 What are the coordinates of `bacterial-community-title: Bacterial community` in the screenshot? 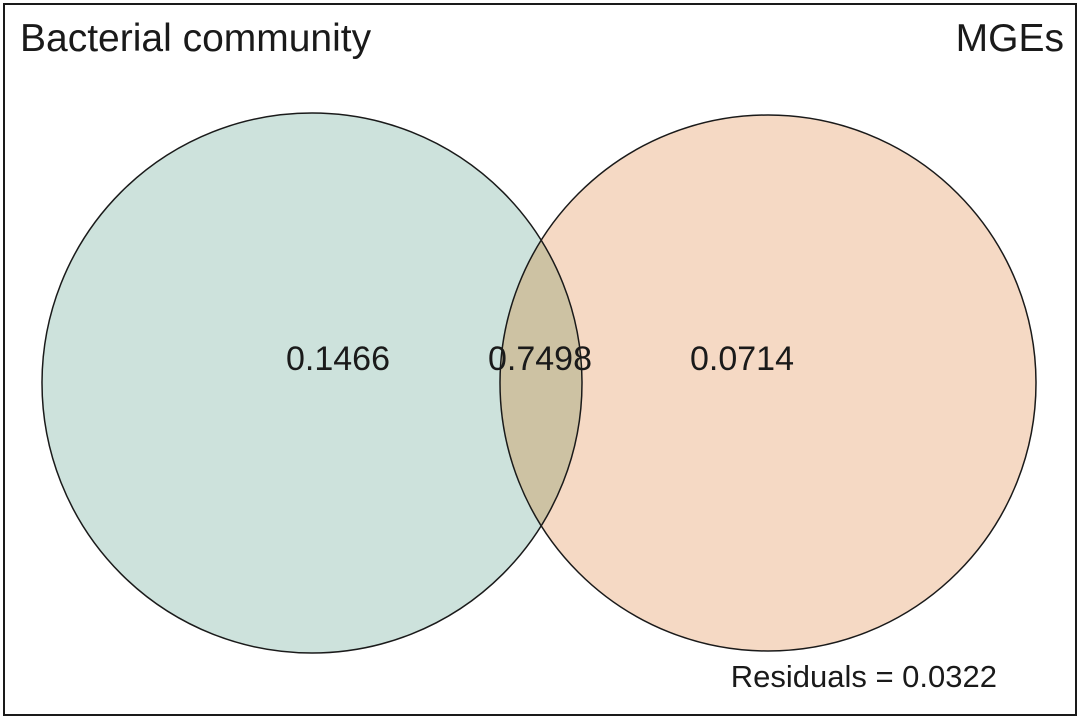 It's located at (196, 38).